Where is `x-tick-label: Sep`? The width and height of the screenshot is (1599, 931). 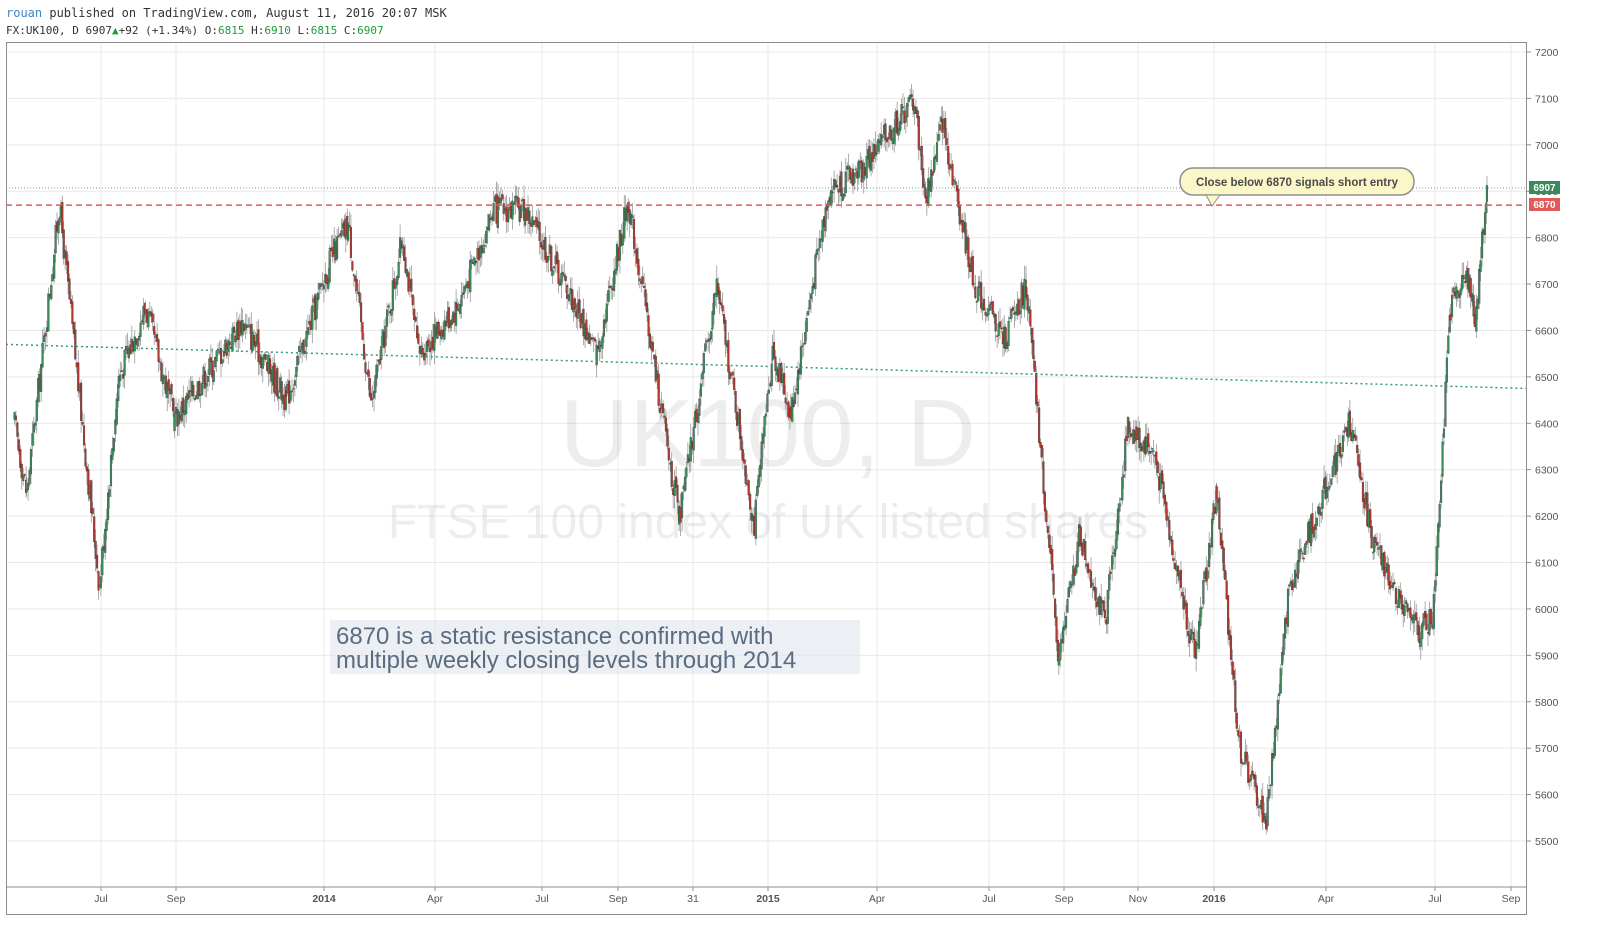 x-tick-label: Sep is located at coordinates (618, 899).